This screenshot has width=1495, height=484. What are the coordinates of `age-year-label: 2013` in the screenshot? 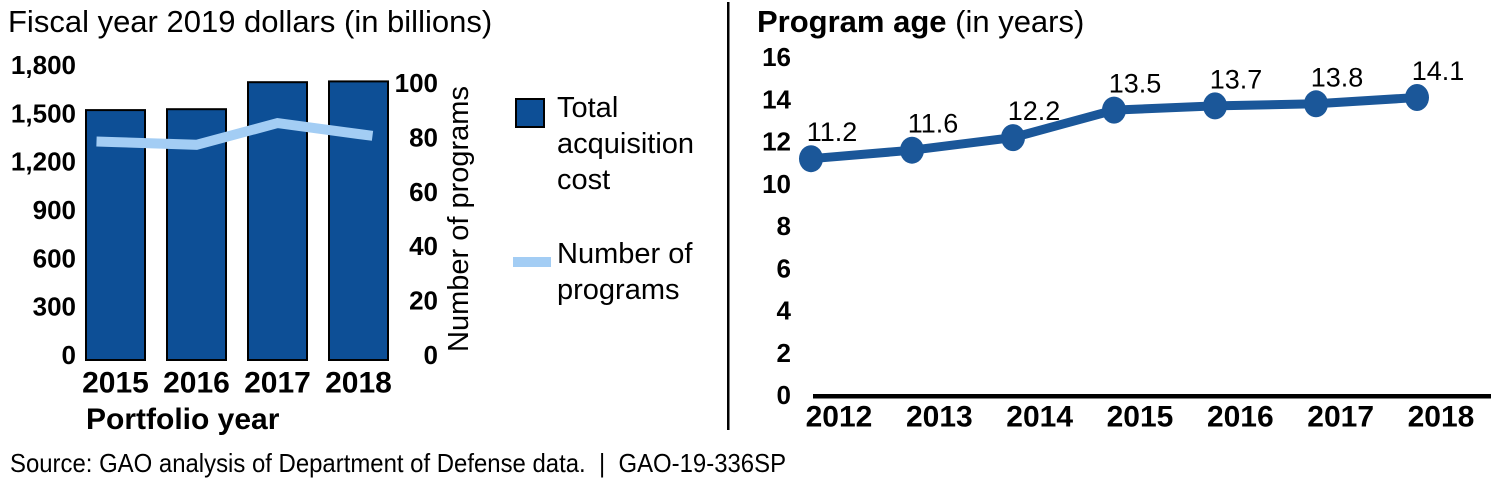 It's located at (939, 417).